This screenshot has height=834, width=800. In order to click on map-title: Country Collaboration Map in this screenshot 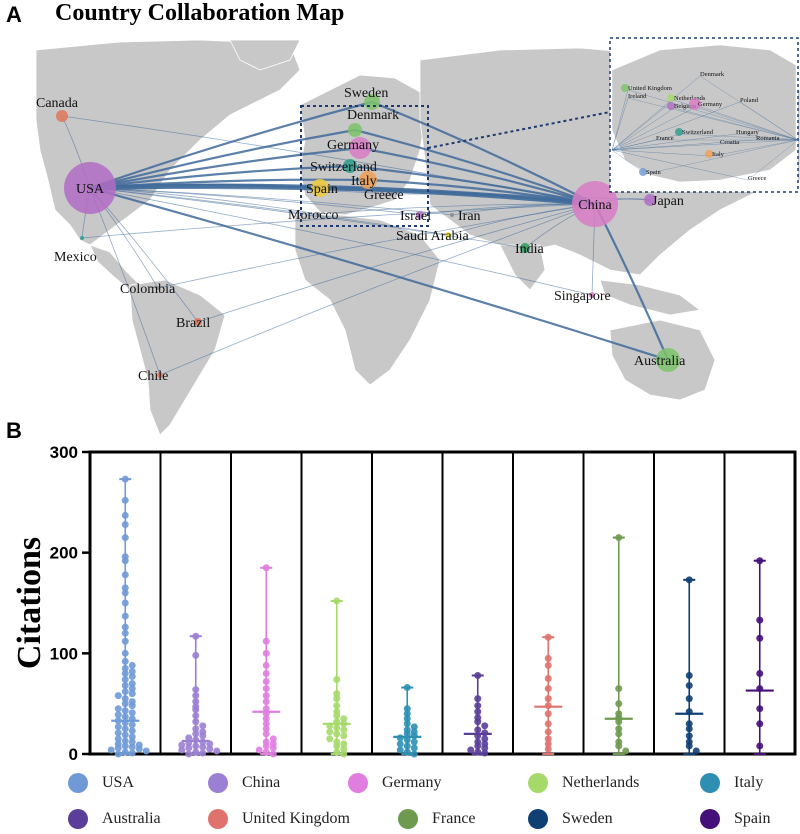, I will do `click(200, 13)`.